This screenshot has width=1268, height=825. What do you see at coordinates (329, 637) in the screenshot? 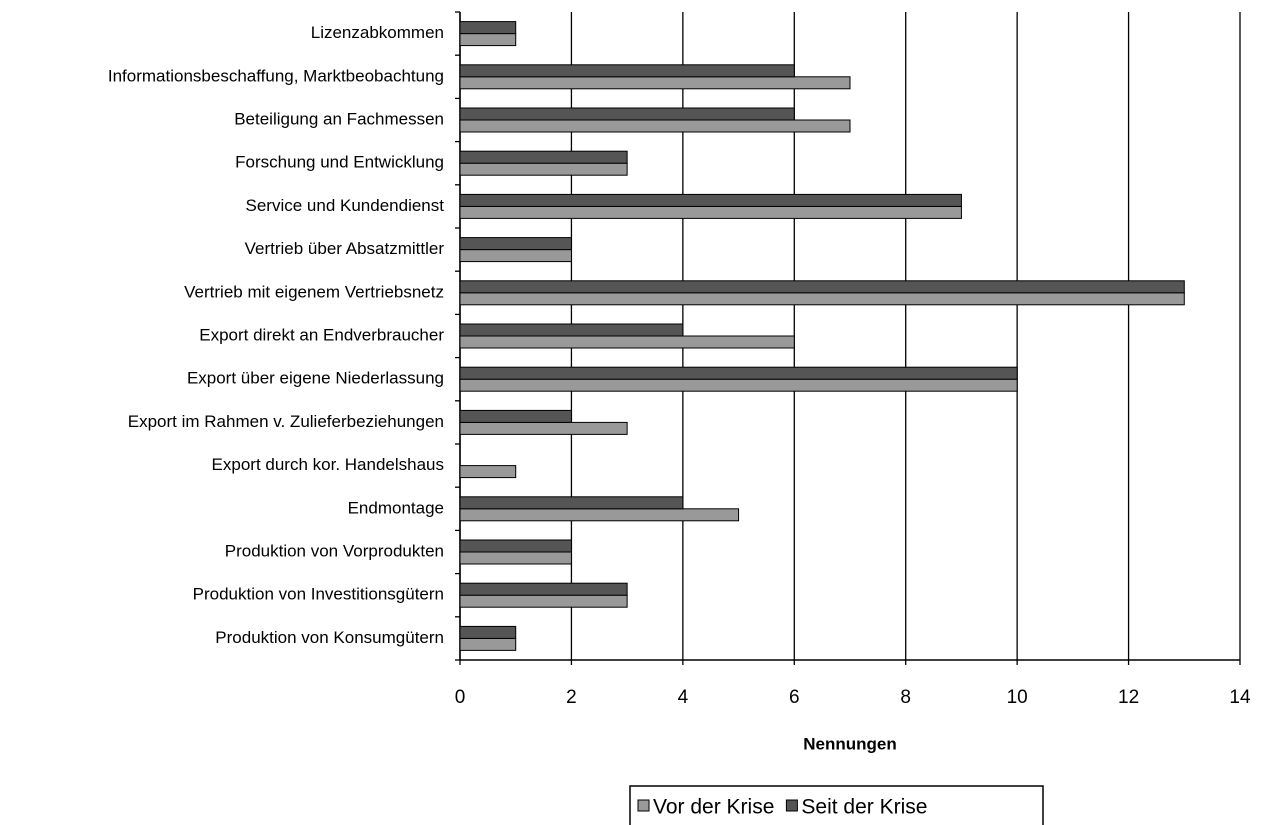
I see `y-tick-label: Produktion von Konsumgütern` at bounding box center [329, 637].